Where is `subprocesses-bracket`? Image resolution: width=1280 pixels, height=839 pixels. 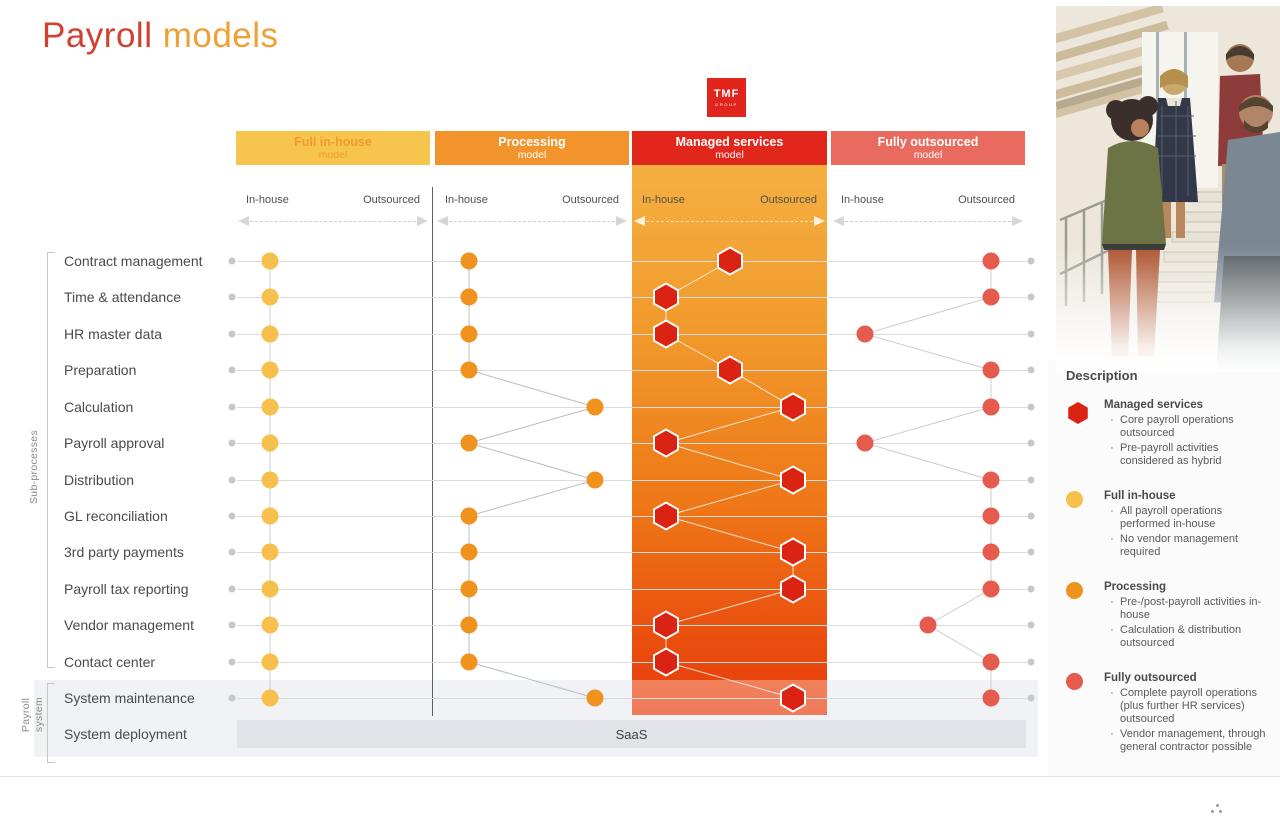 subprocesses-bracket is located at coordinates (47, 460).